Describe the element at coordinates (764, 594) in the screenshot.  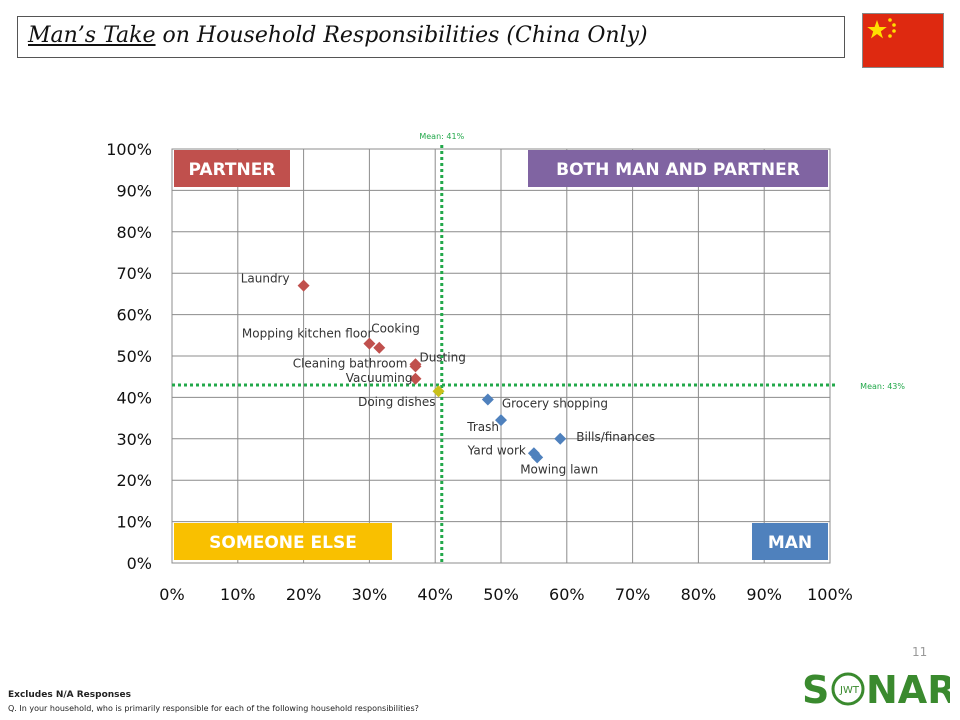
I see `x-tick-label: 90%` at that location.